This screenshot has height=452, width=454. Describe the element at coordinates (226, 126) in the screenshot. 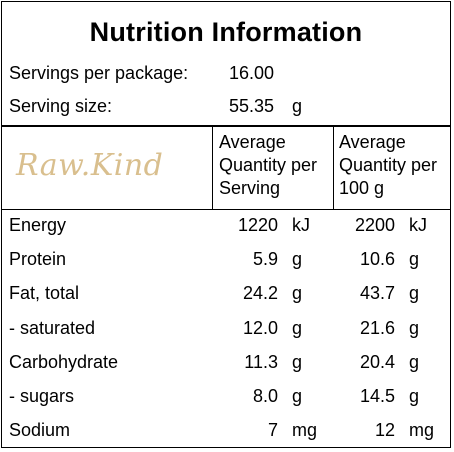

I see `header-divider-top` at that location.